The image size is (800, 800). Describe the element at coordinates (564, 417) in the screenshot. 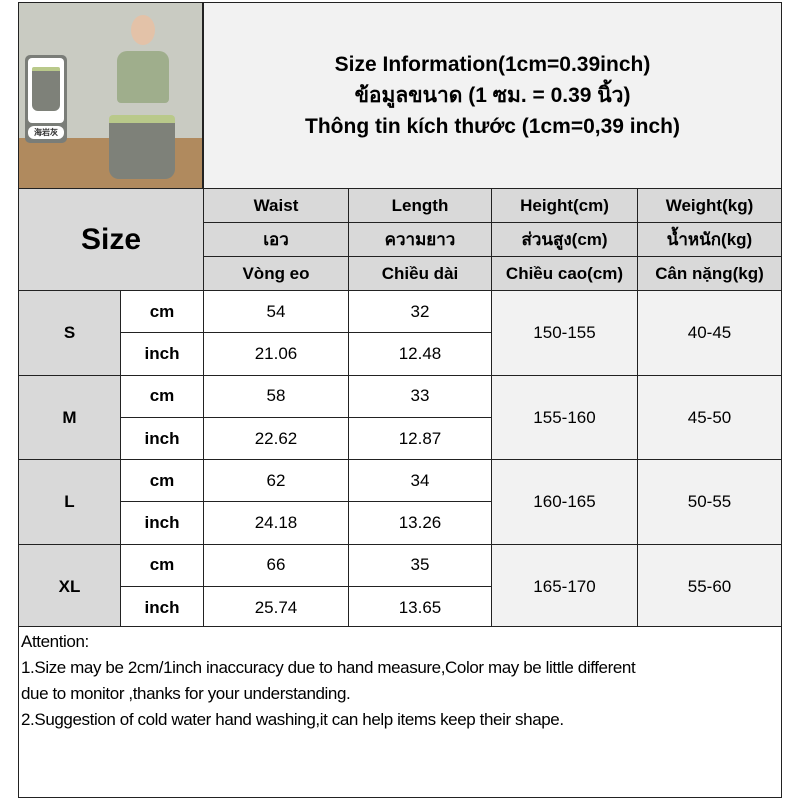

I see `height-range: 155-160` at that location.